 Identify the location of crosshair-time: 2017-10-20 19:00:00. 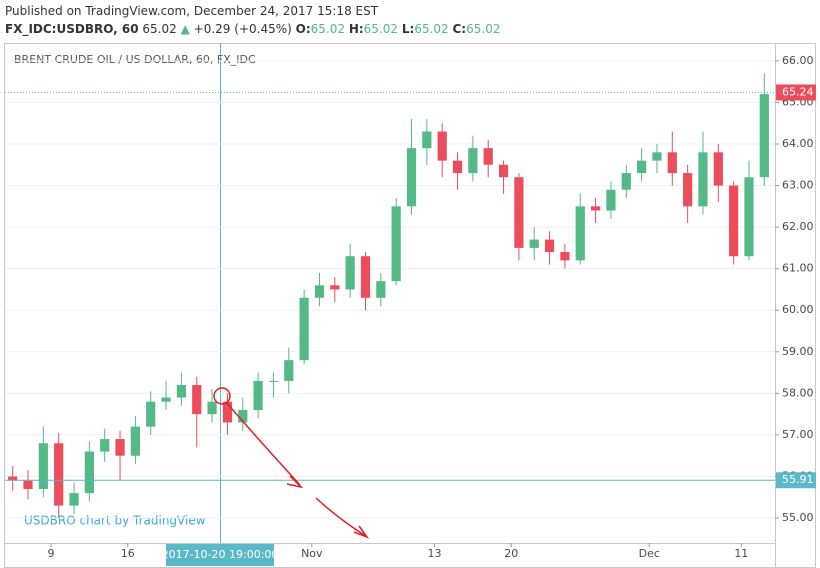
(220, 554).